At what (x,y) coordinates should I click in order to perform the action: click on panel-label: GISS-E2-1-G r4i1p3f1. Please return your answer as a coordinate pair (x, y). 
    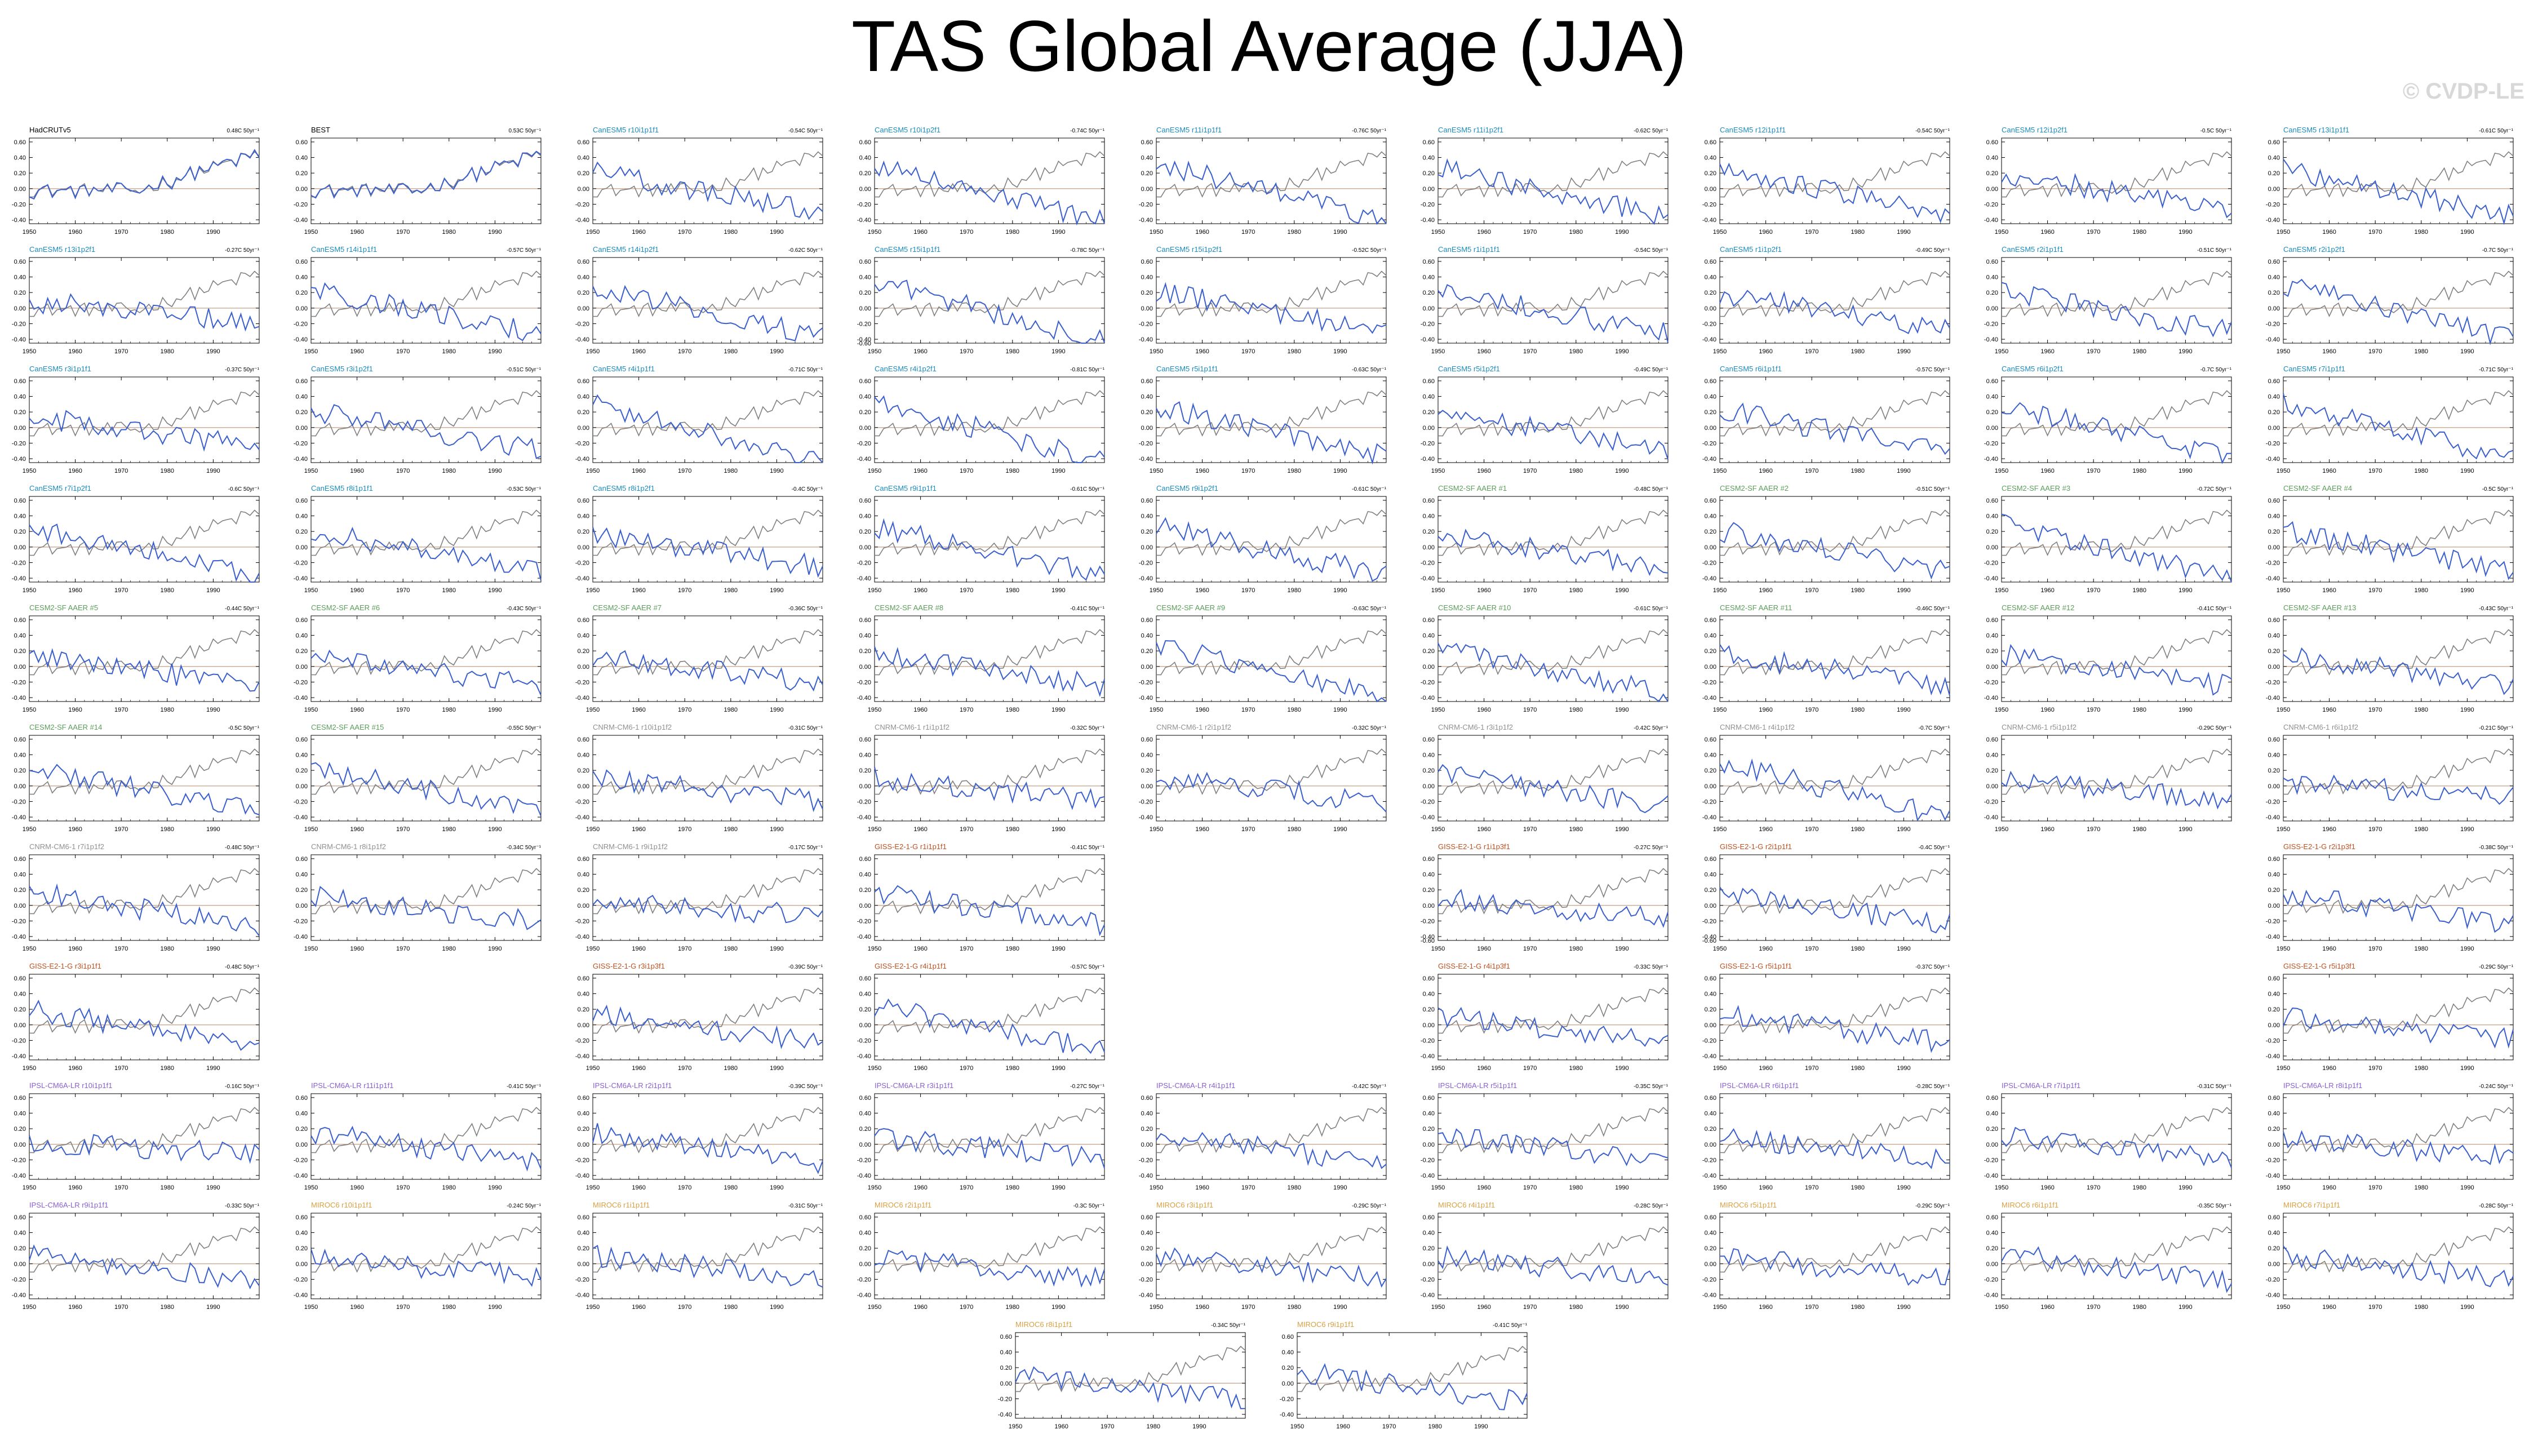
    Looking at the image, I should click on (1474, 966).